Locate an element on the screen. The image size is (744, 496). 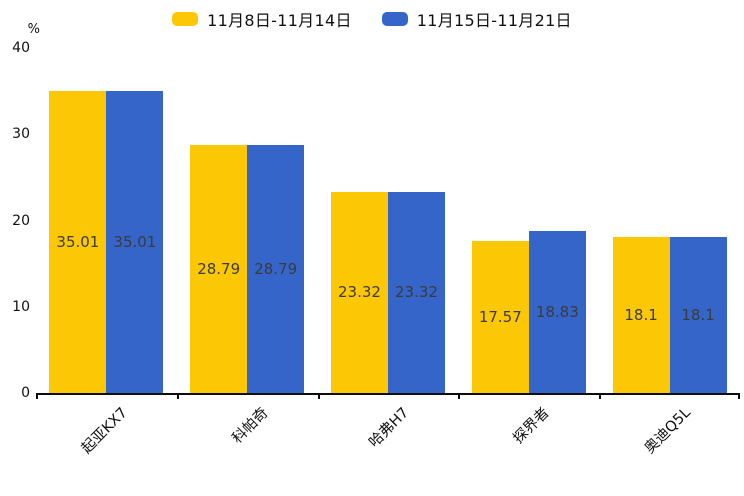
y-axis-tick-label: 30 is located at coordinates (21, 134).